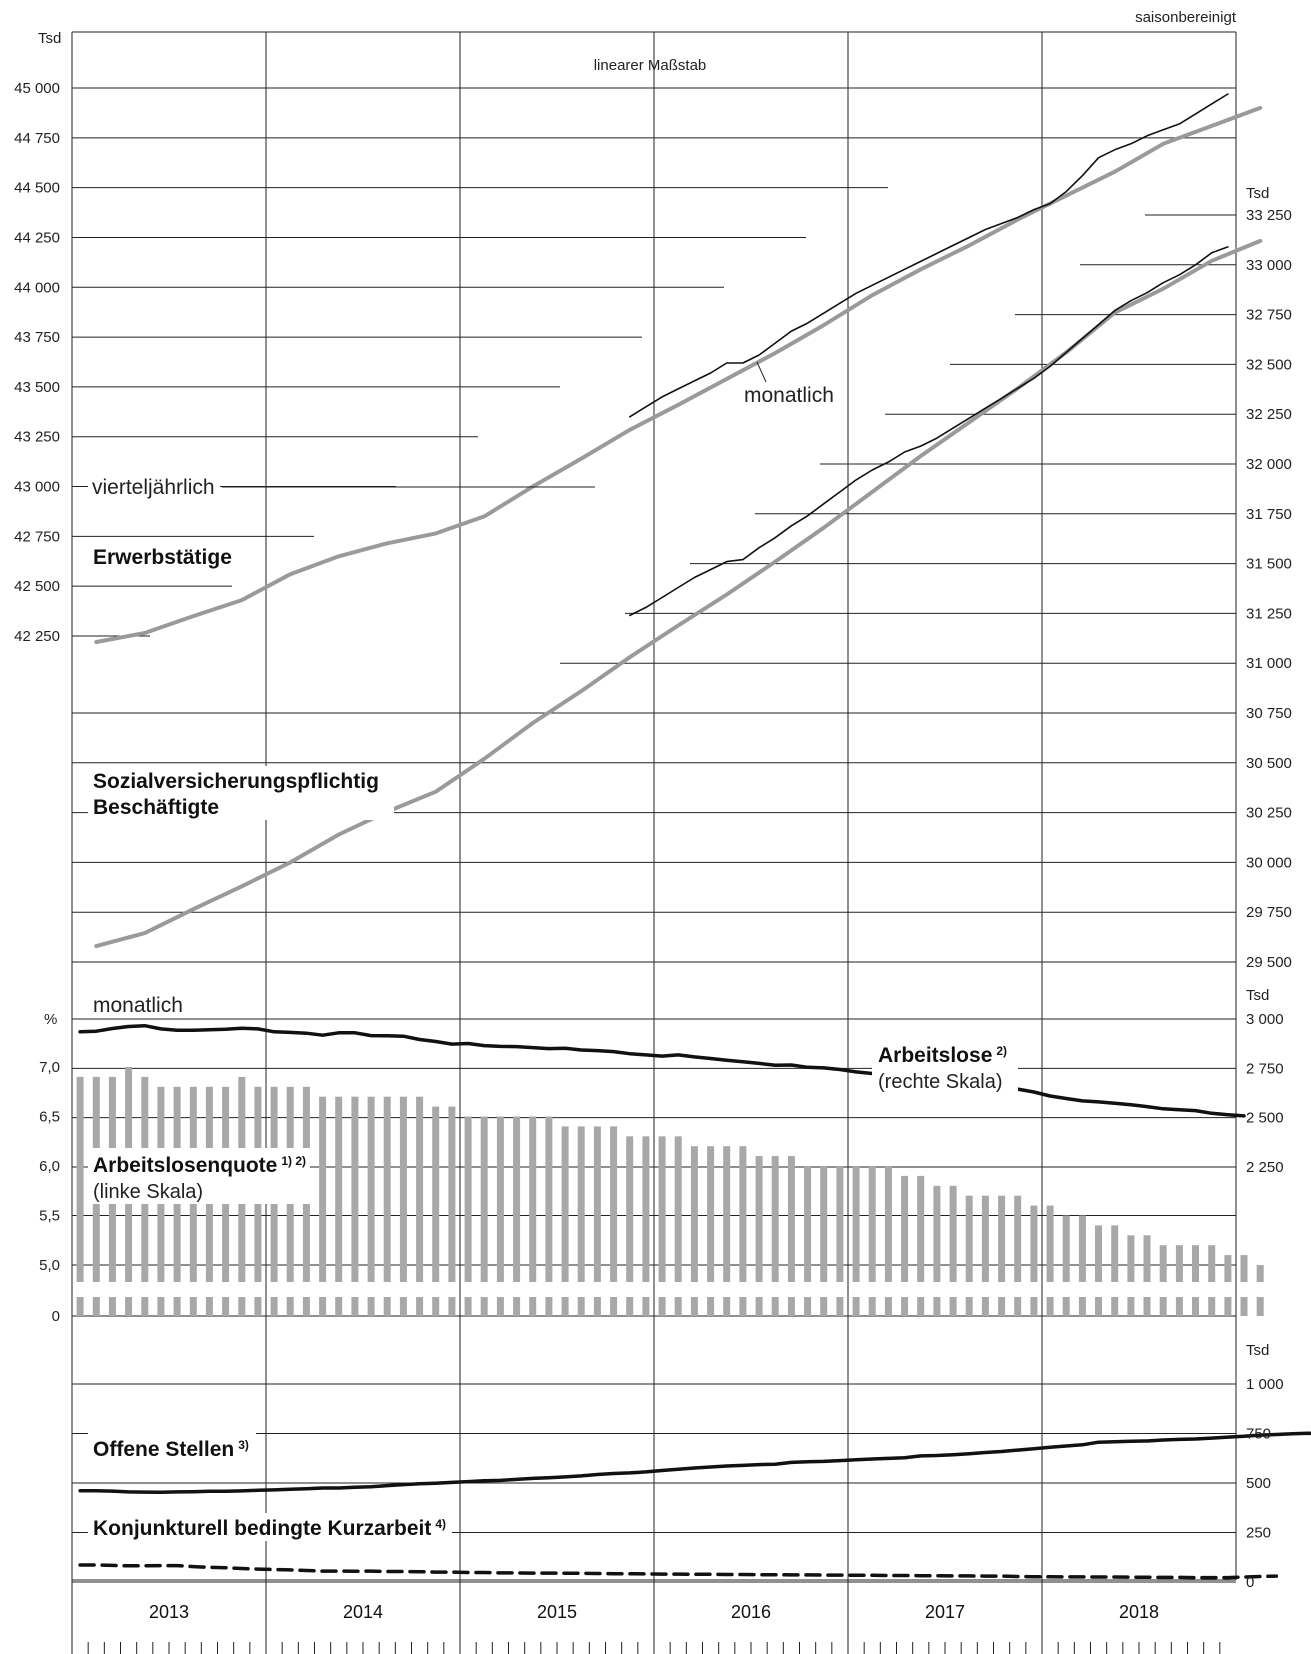  Describe the element at coordinates (1269, 514) in the screenshot. I see `tick-label-svb: 31 750` at that location.